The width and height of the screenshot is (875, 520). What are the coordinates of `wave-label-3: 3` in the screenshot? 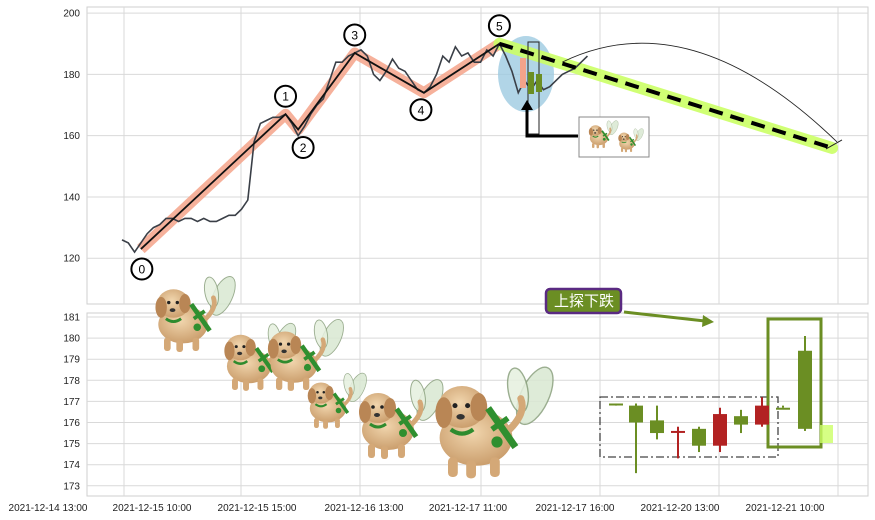 It's located at (354, 35).